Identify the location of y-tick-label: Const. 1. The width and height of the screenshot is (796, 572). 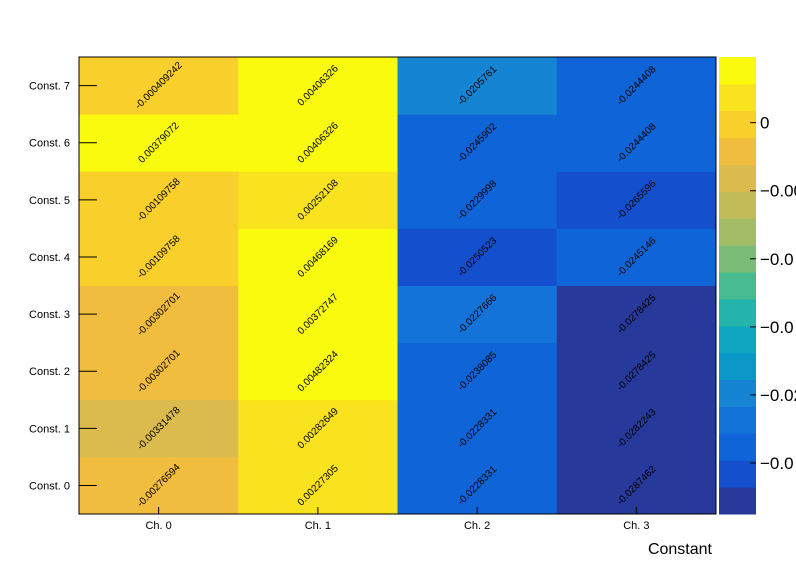
(49, 429).